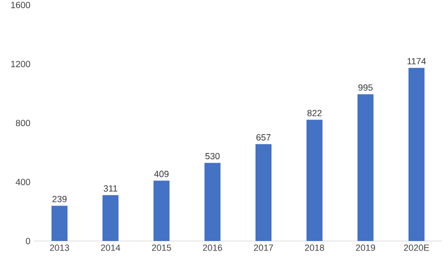 This screenshot has height=271, width=448. Describe the element at coordinates (365, 87) in the screenshot. I see `data-label: 995` at that location.